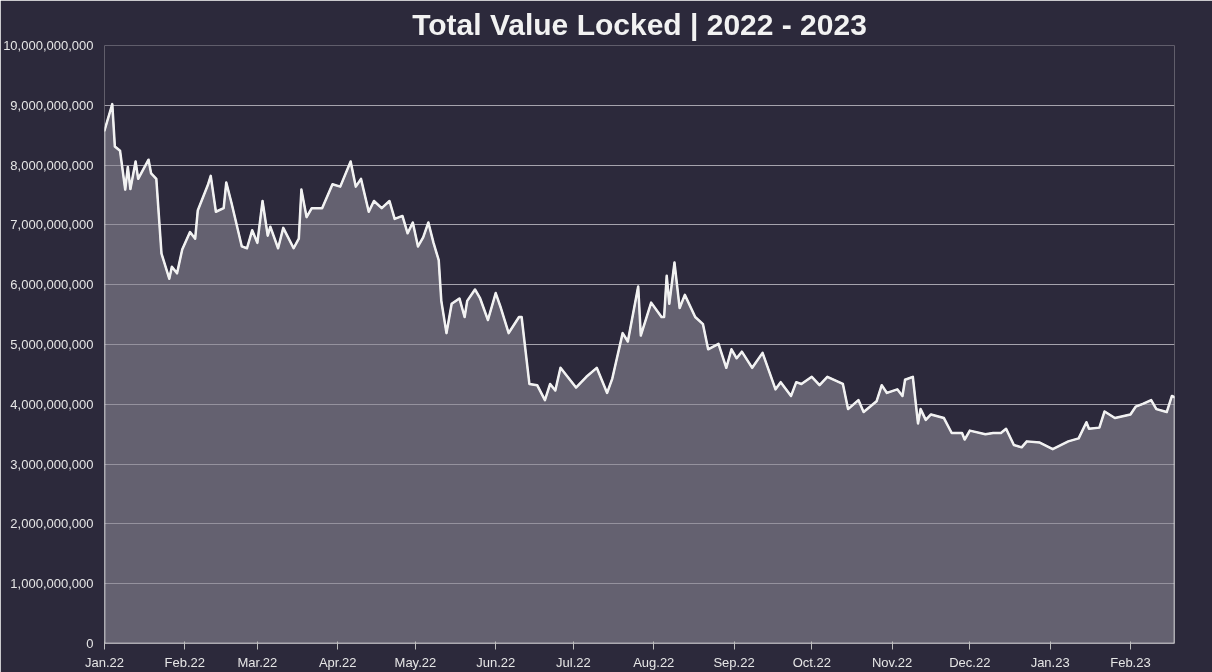  I want to click on y-tick-label: 9,000,000,000, so click(52, 105).